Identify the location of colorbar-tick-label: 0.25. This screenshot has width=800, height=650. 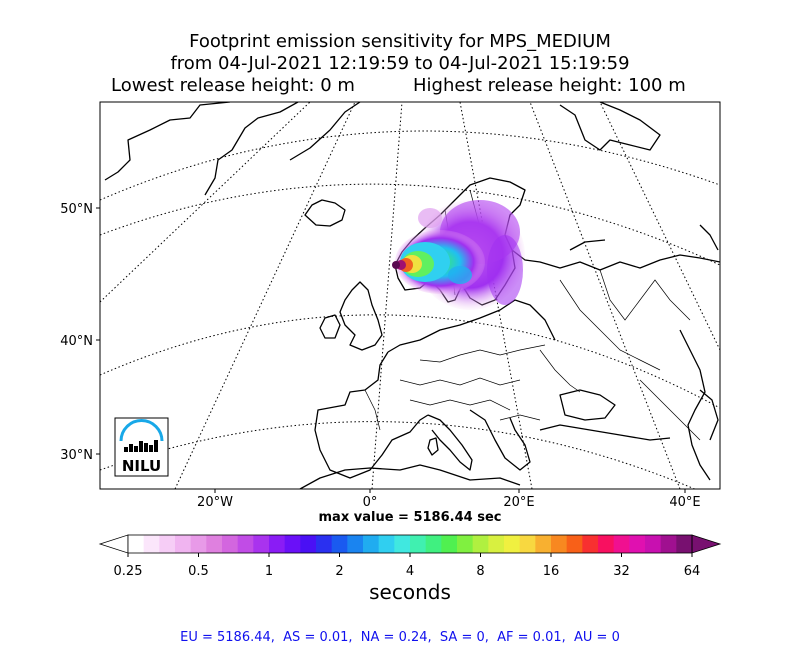
(128, 571).